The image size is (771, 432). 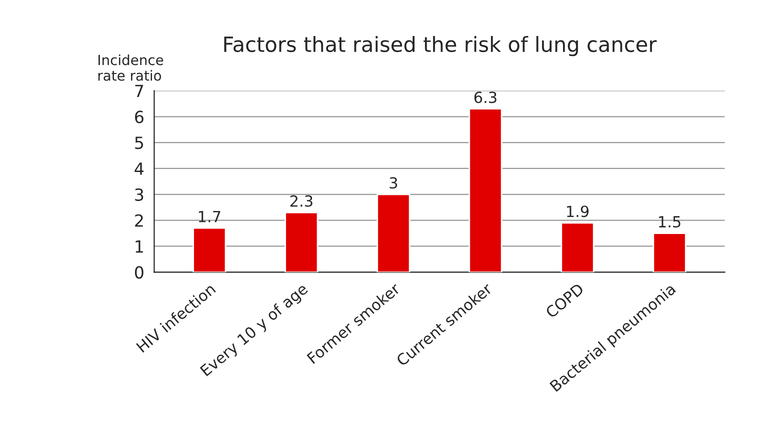 I want to click on data-label: 6.3, so click(x=485, y=98).